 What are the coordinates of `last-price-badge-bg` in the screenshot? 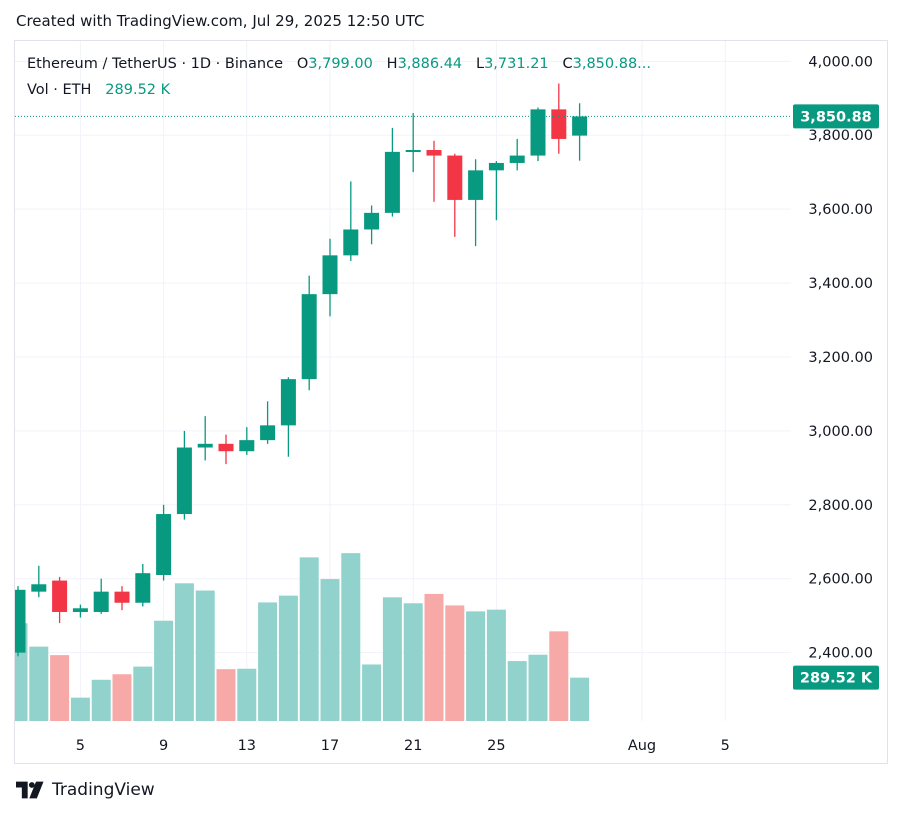 It's located at (836, 116).